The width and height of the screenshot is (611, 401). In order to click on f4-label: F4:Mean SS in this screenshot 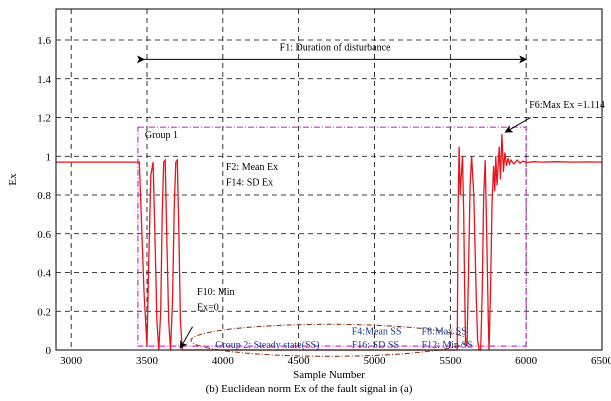, I will do `click(377, 332)`.